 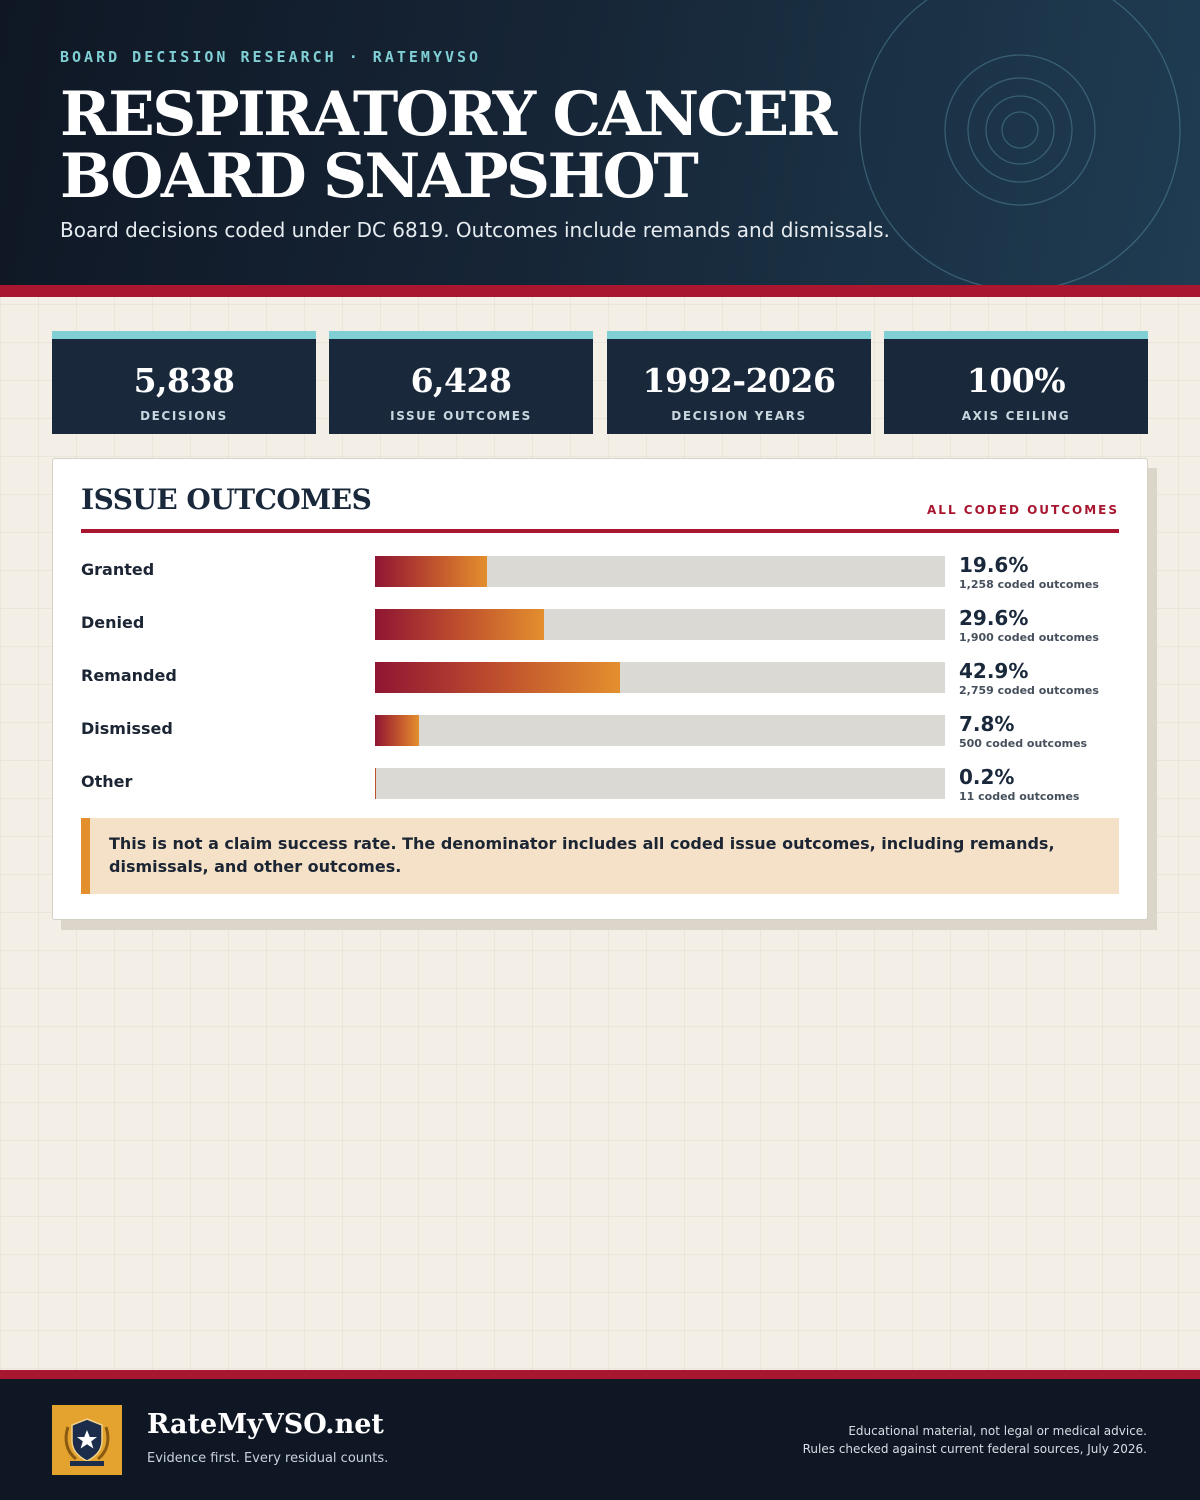 What do you see at coordinates (265, 1424) in the screenshot?
I see `brand-name: RateMyVSO.net` at bounding box center [265, 1424].